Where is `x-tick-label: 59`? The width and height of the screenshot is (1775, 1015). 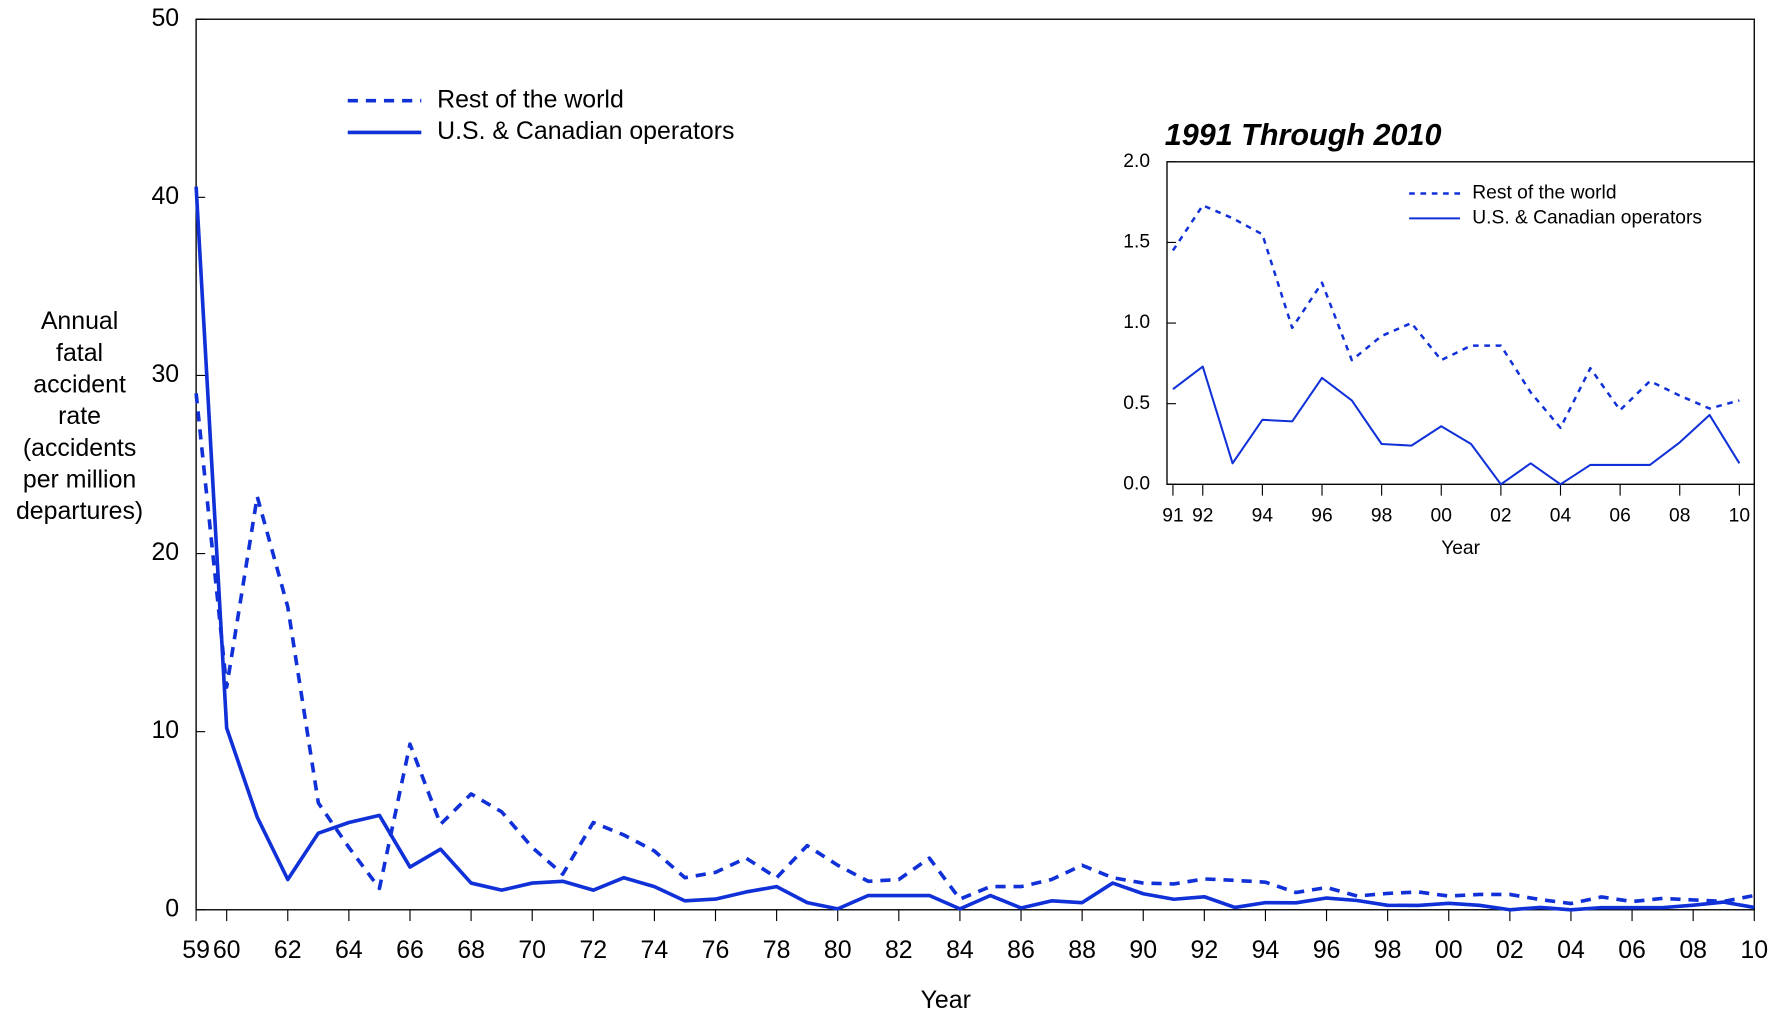
x-tick-label: 59 is located at coordinates (196, 950).